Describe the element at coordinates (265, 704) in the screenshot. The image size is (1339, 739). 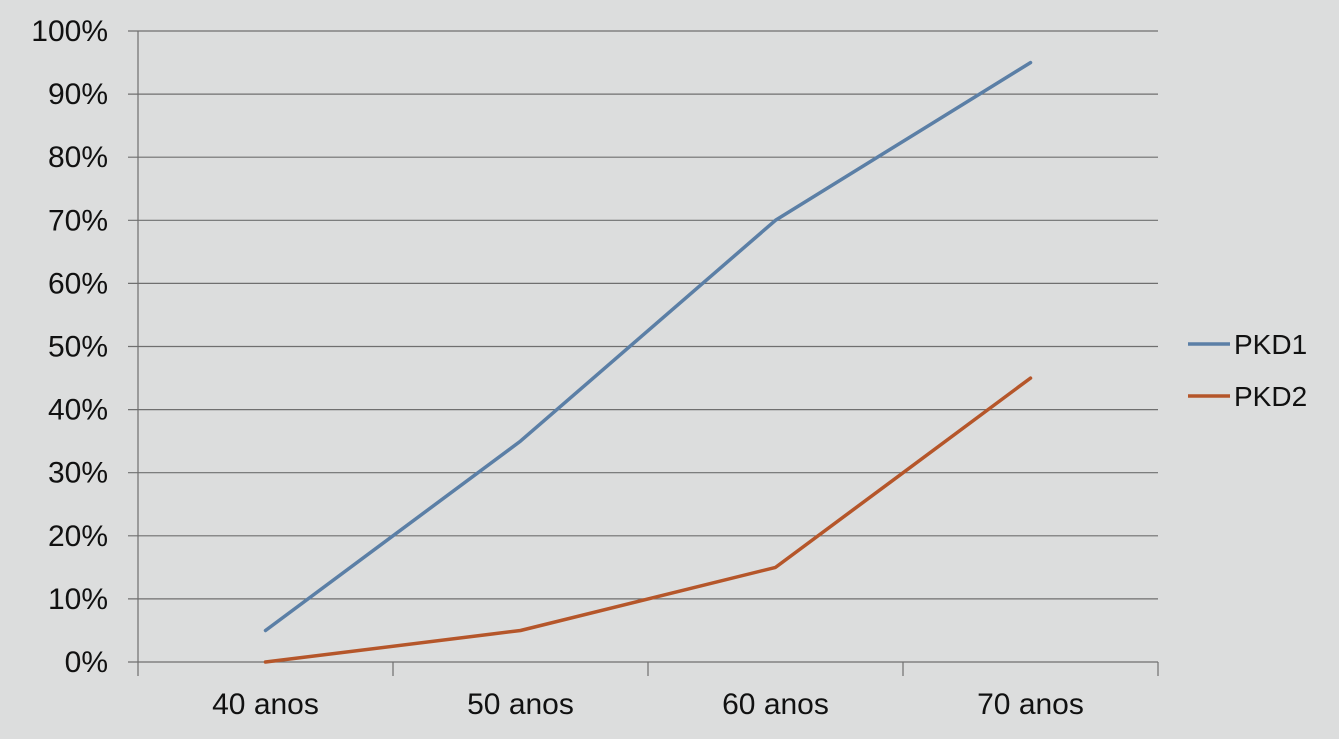
I see `x-tick-label: 40 anos` at that location.